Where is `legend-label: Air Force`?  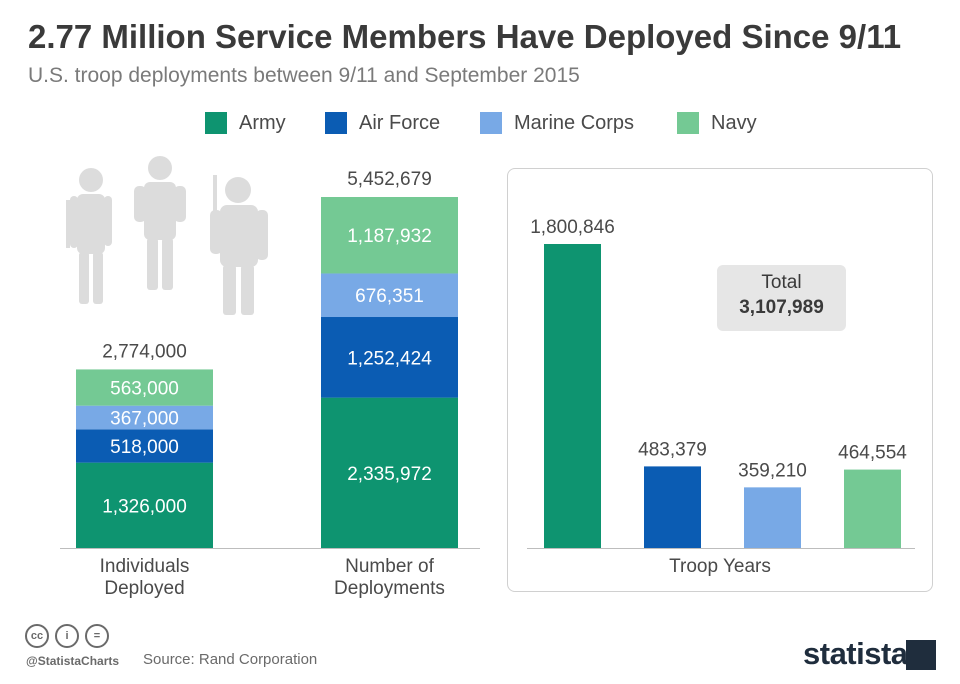
legend-label: Air Force is located at coordinates (400, 122).